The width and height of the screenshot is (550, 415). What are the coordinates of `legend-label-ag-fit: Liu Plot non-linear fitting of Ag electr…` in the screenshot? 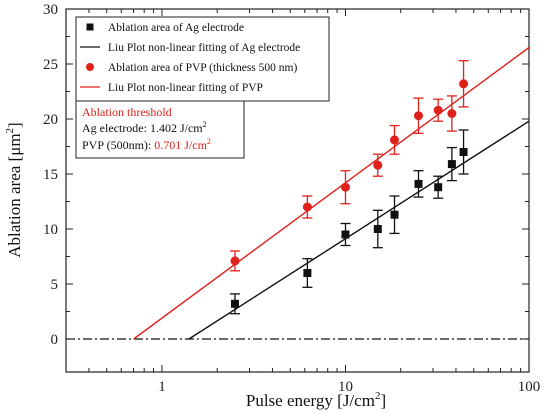 It's located at (204, 48).